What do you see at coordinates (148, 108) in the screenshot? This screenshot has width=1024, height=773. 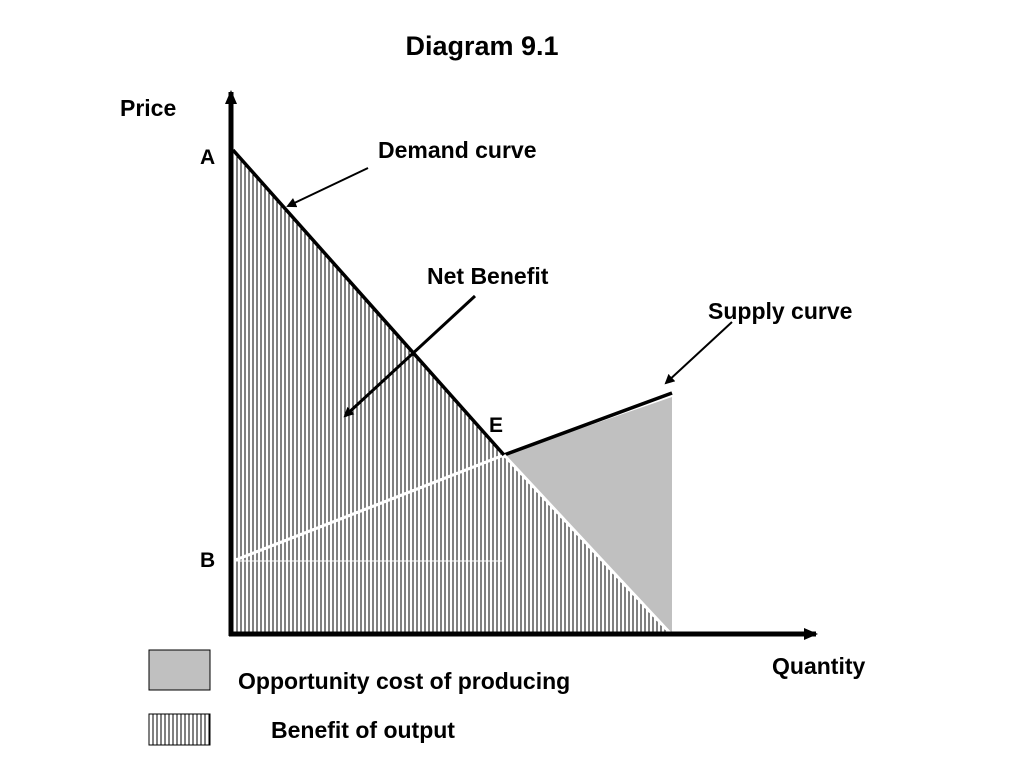 I see `y-axis-label: Price` at bounding box center [148, 108].